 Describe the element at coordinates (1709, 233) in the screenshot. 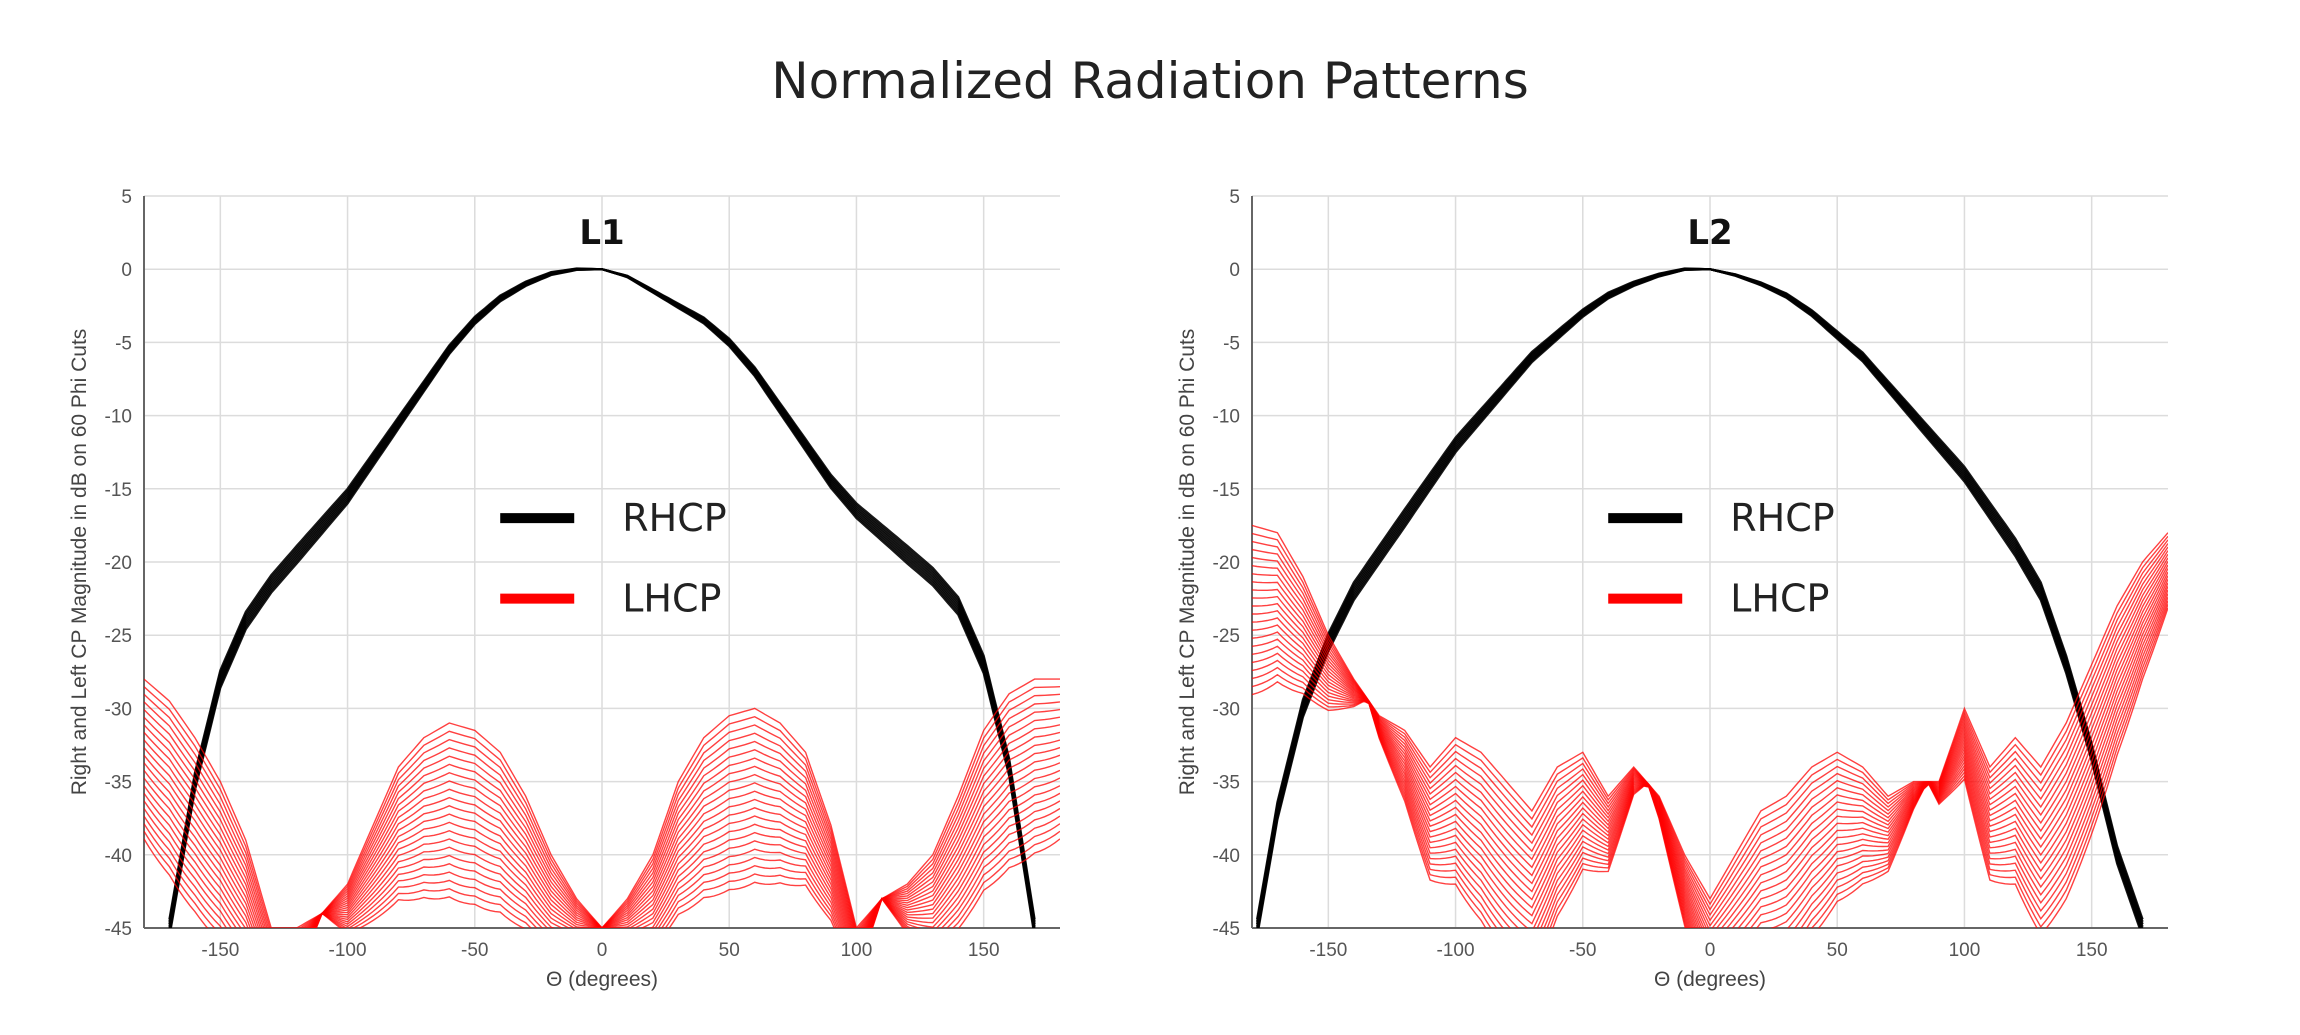

I see `chart-title: L2` at that location.